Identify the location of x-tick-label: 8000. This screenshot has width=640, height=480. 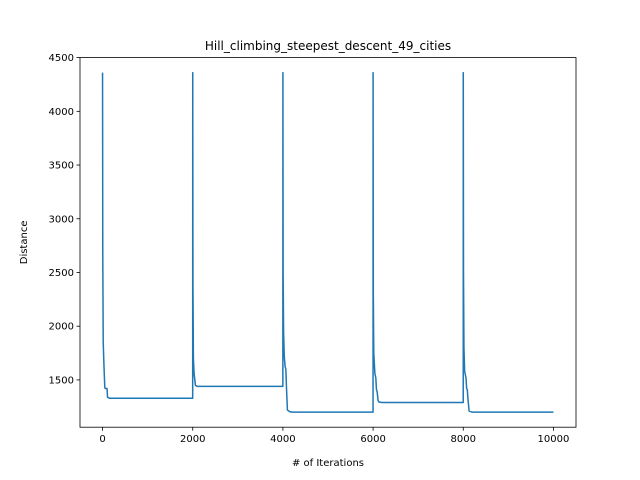
(463, 439).